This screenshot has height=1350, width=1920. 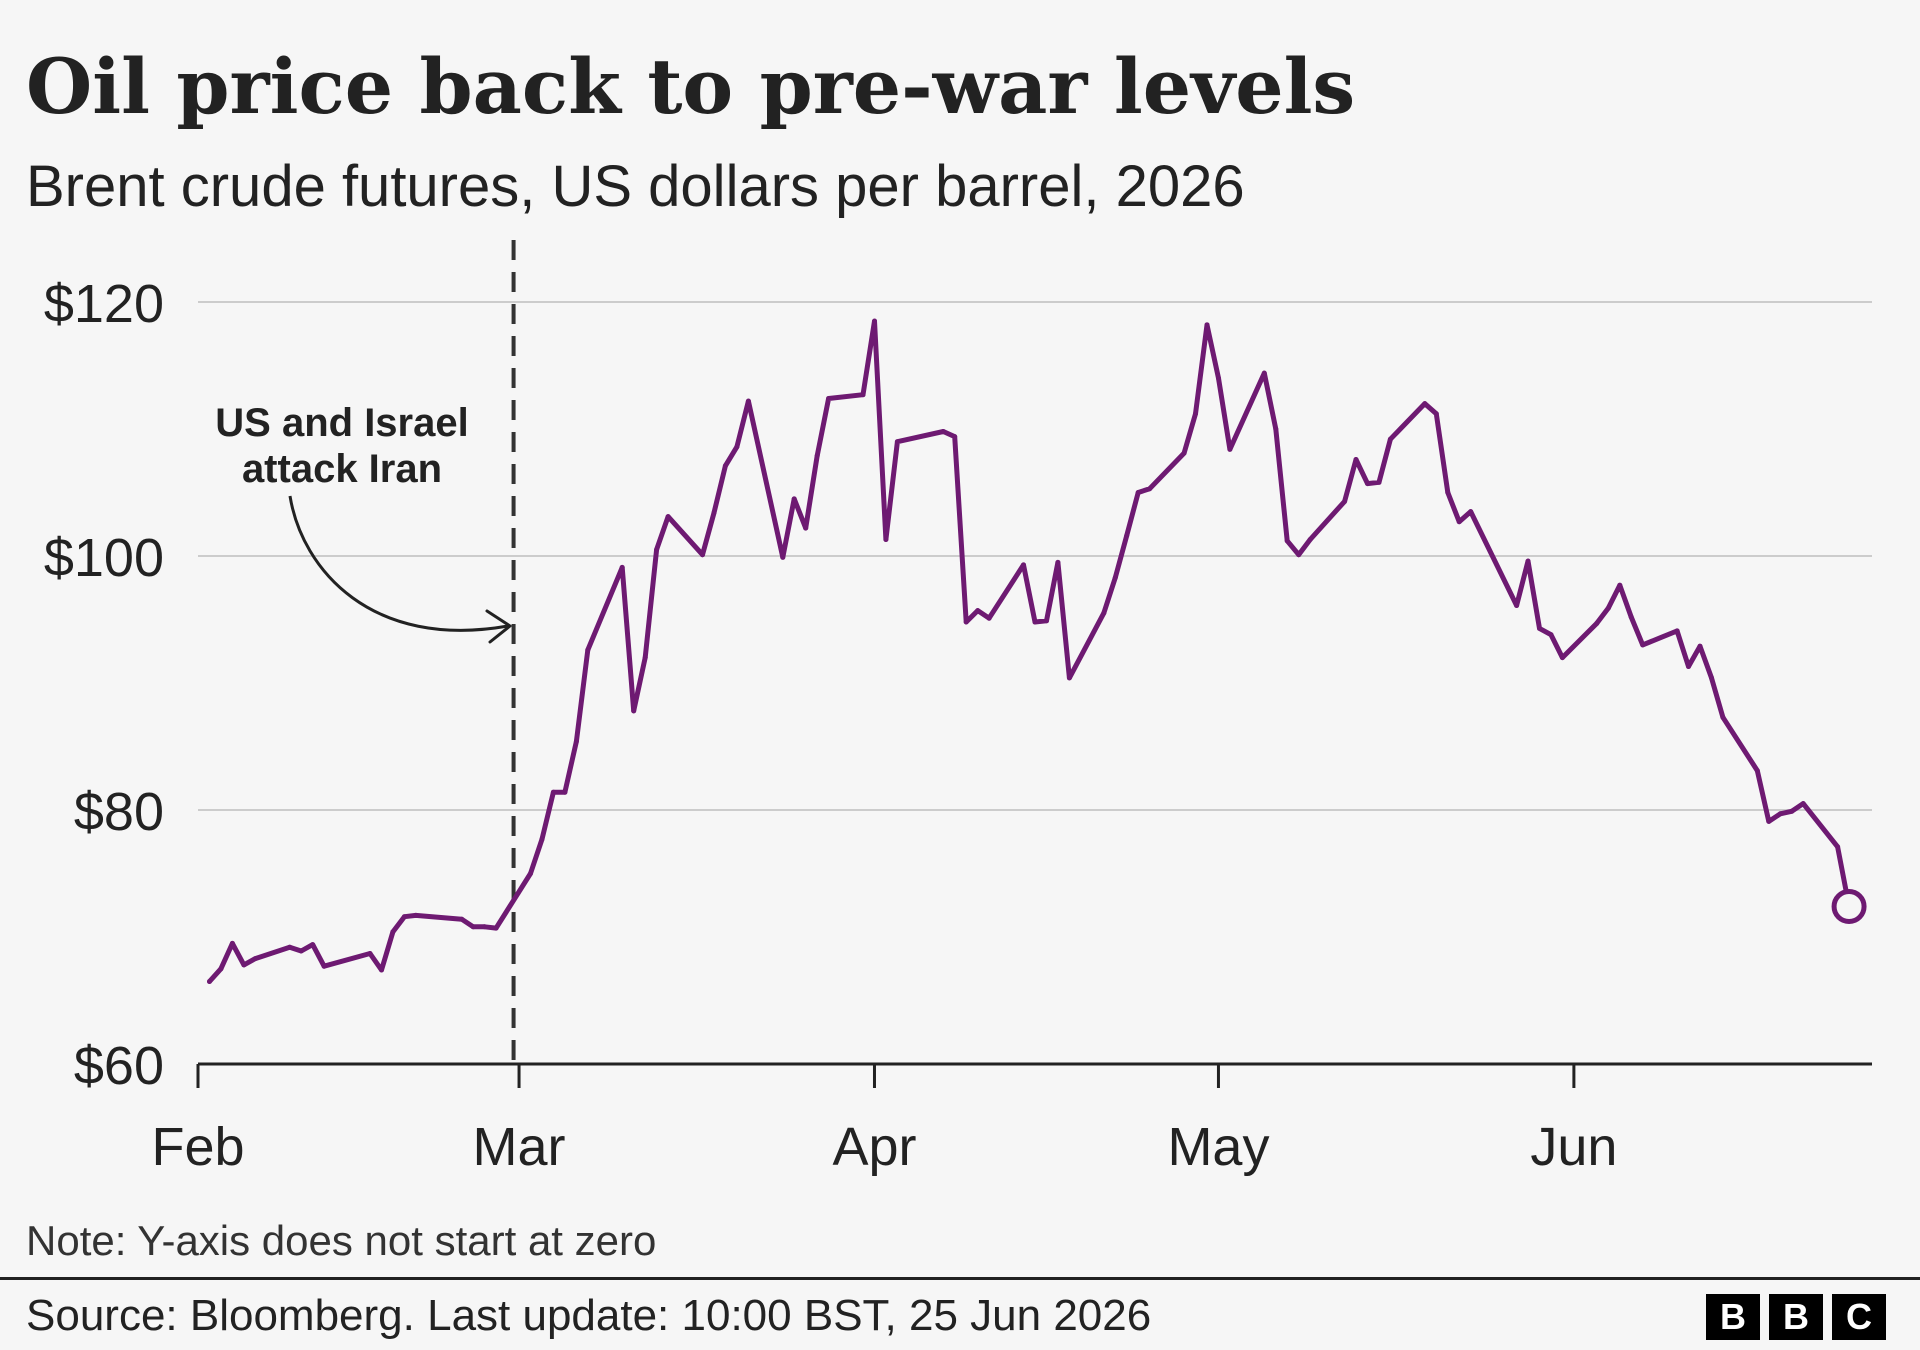 What do you see at coordinates (197, 1147) in the screenshot?
I see `x-tick-label: Feb` at bounding box center [197, 1147].